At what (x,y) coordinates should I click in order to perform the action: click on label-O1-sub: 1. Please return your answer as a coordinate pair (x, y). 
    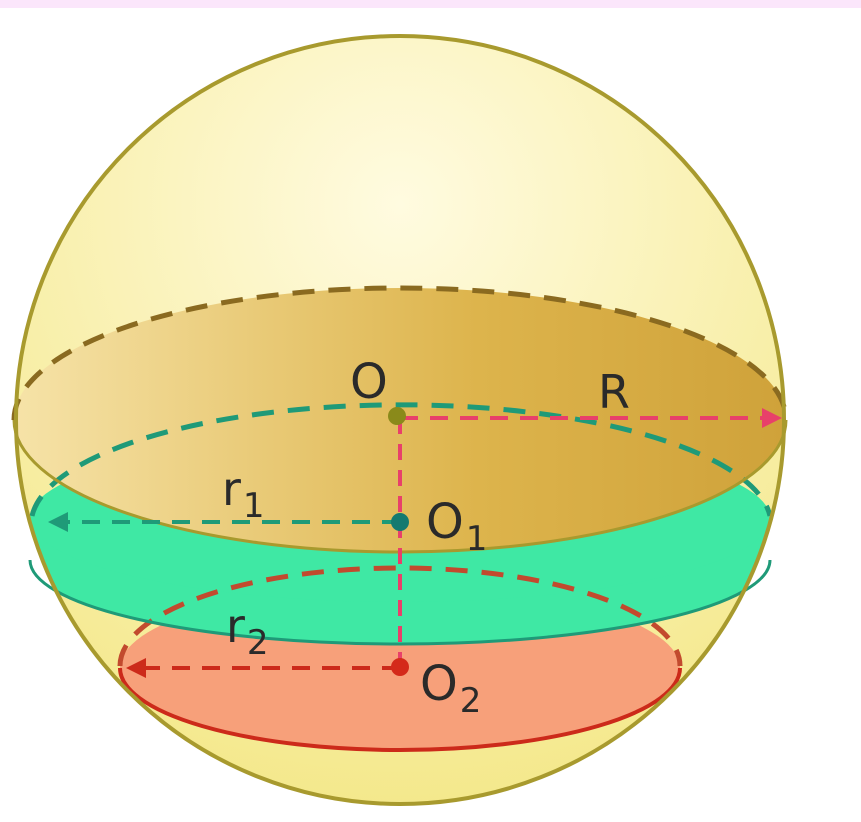
    Looking at the image, I should click on (477, 539).